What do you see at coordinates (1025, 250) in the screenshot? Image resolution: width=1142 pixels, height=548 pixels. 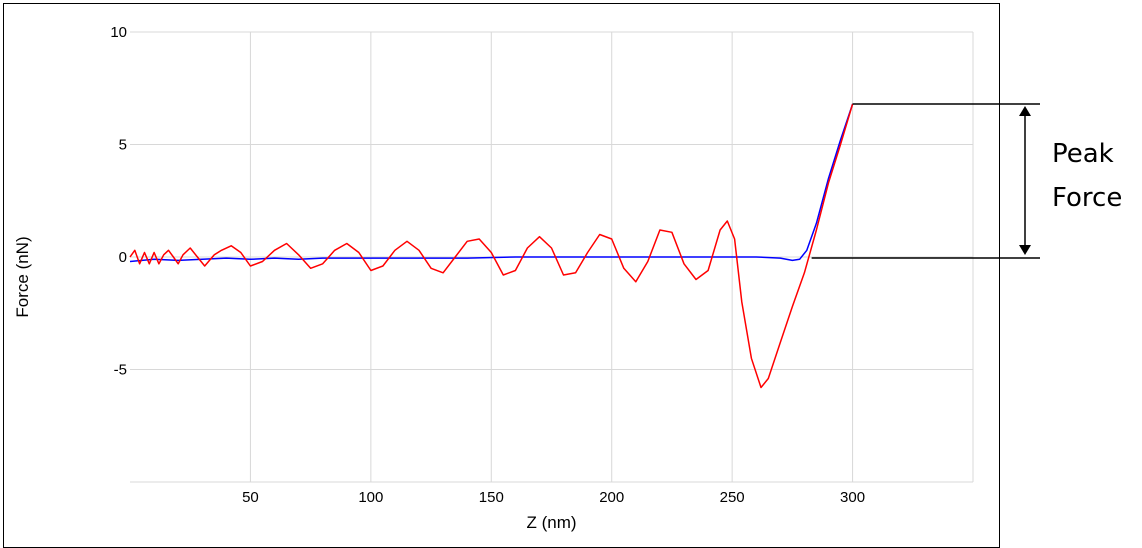 I see `arrow-down-icon` at bounding box center [1025, 250].